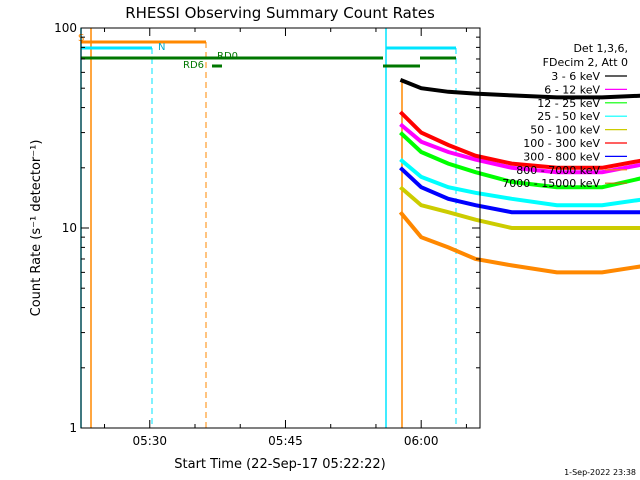 The width and height of the screenshot is (640, 480). Describe the element at coordinates (551, 183) in the screenshot. I see `legend-label: 7000 - 15000 keV` at that location.